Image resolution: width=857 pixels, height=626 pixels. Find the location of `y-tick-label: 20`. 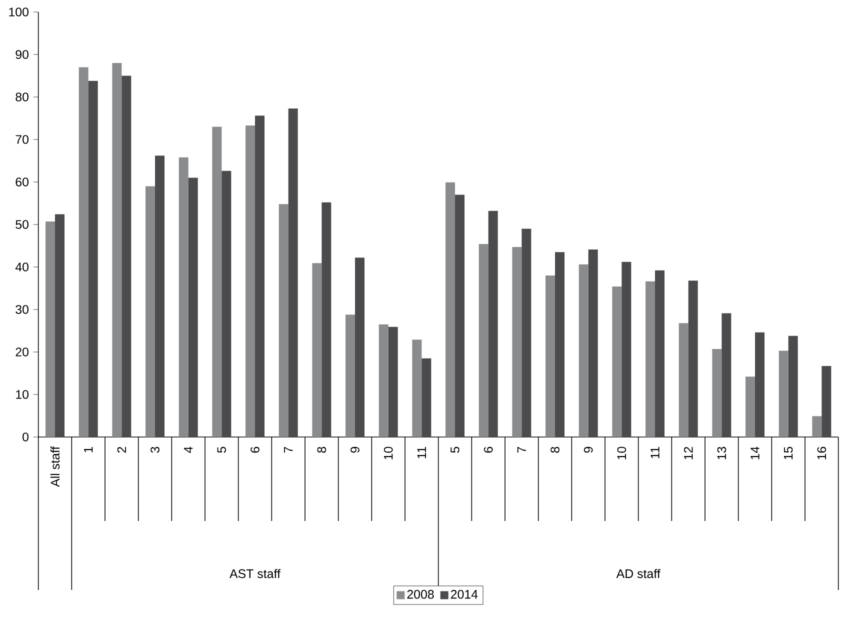

y-tick-label: 20 is located at coordinates (22, 352).